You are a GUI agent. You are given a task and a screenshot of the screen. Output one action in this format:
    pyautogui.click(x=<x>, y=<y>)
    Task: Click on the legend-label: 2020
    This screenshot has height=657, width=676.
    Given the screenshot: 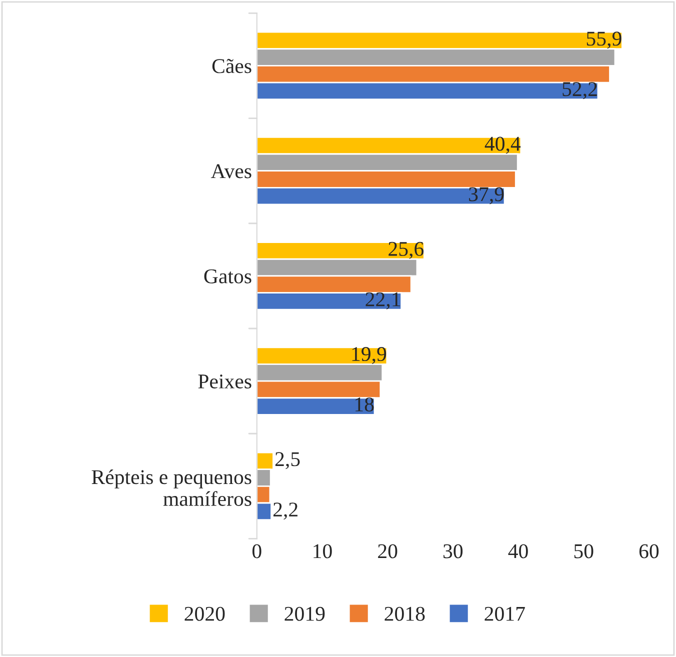 What is the action you would take?
    pyautogui.click(x=204, y=613)
    